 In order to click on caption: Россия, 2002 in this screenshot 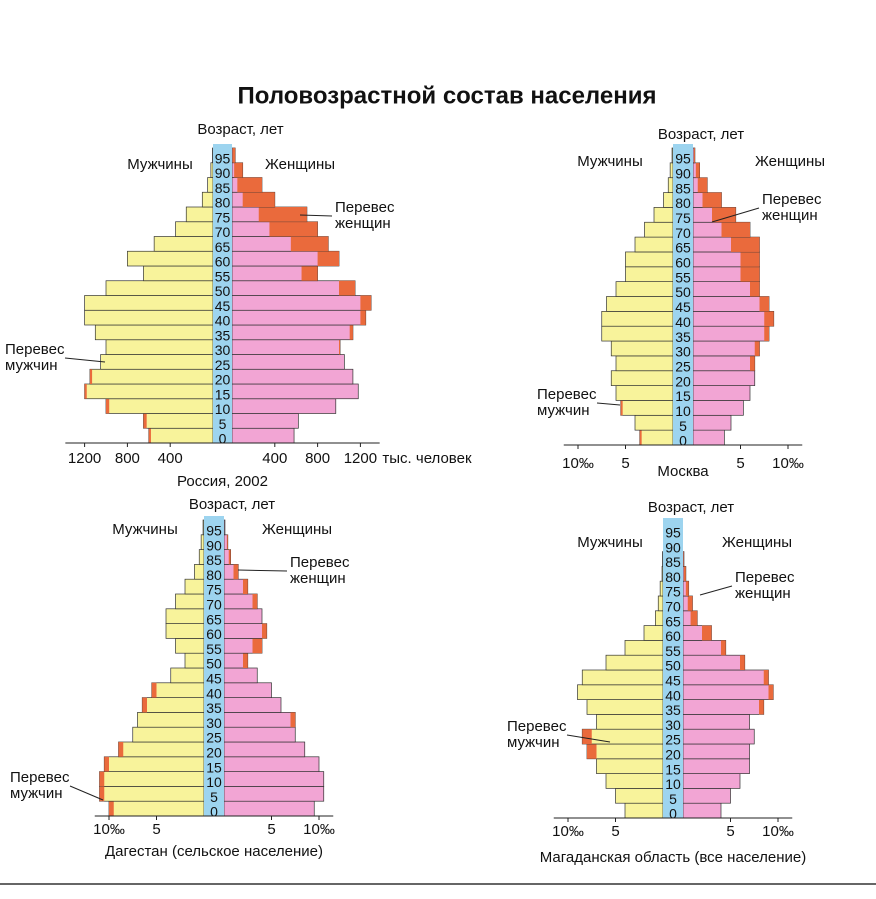, I will do `click(222, 481)`.